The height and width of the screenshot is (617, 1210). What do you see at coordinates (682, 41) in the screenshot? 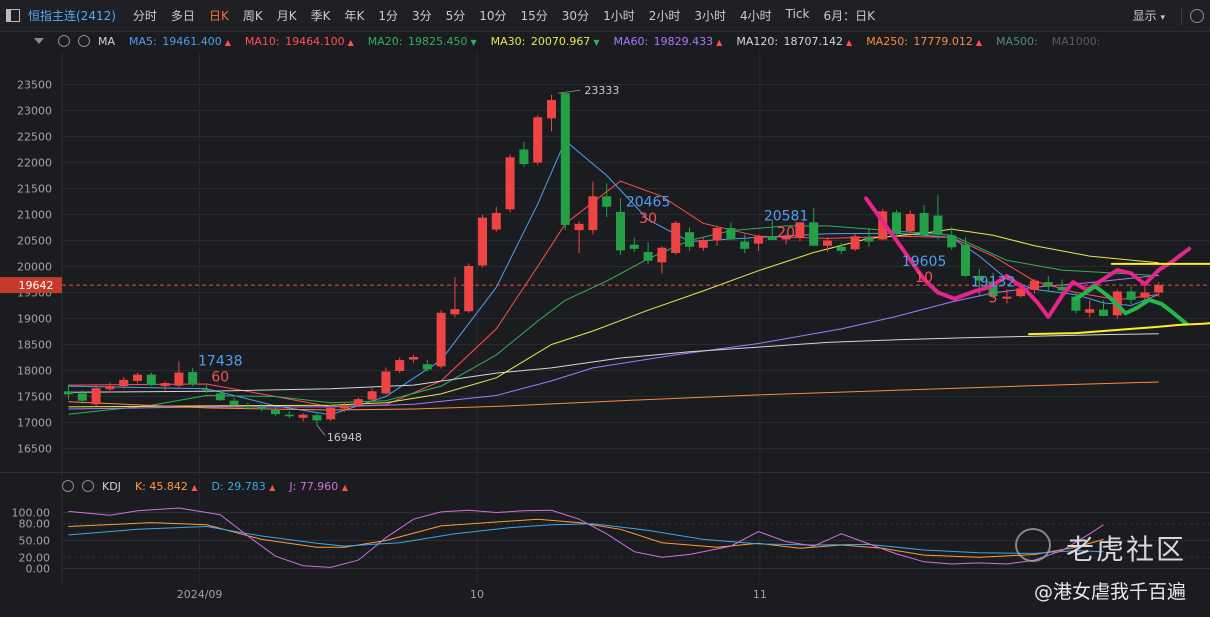
I see `ma-legend-value: 19829.433` at bounding box center [682, 41].